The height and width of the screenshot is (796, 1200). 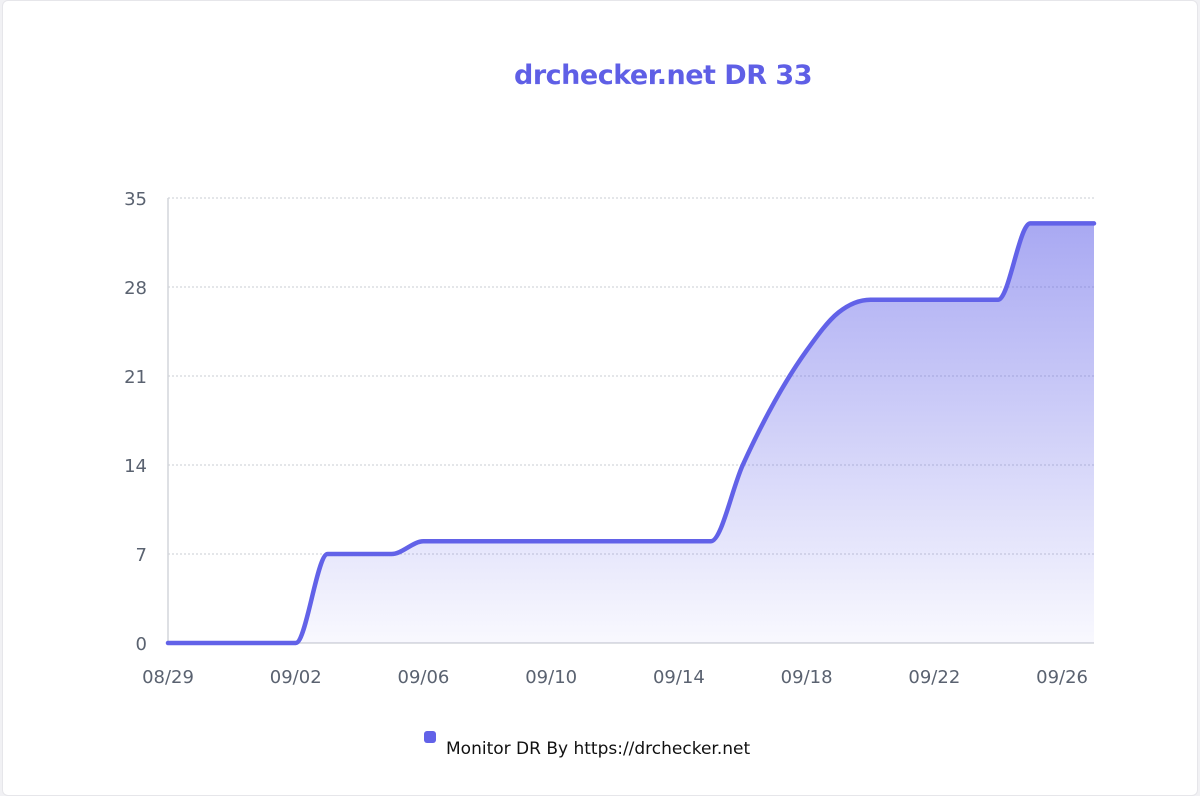 What do you see at coordinates (135, 466) in the screenshot?
I see `y-tick-label: 14` at bounding box center [135, 466].